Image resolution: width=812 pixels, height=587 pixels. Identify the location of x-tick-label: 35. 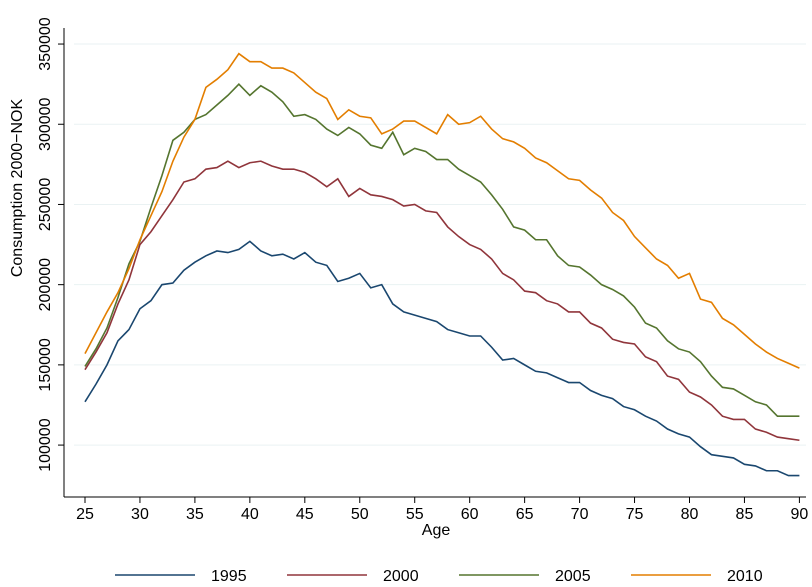
(195, 514).